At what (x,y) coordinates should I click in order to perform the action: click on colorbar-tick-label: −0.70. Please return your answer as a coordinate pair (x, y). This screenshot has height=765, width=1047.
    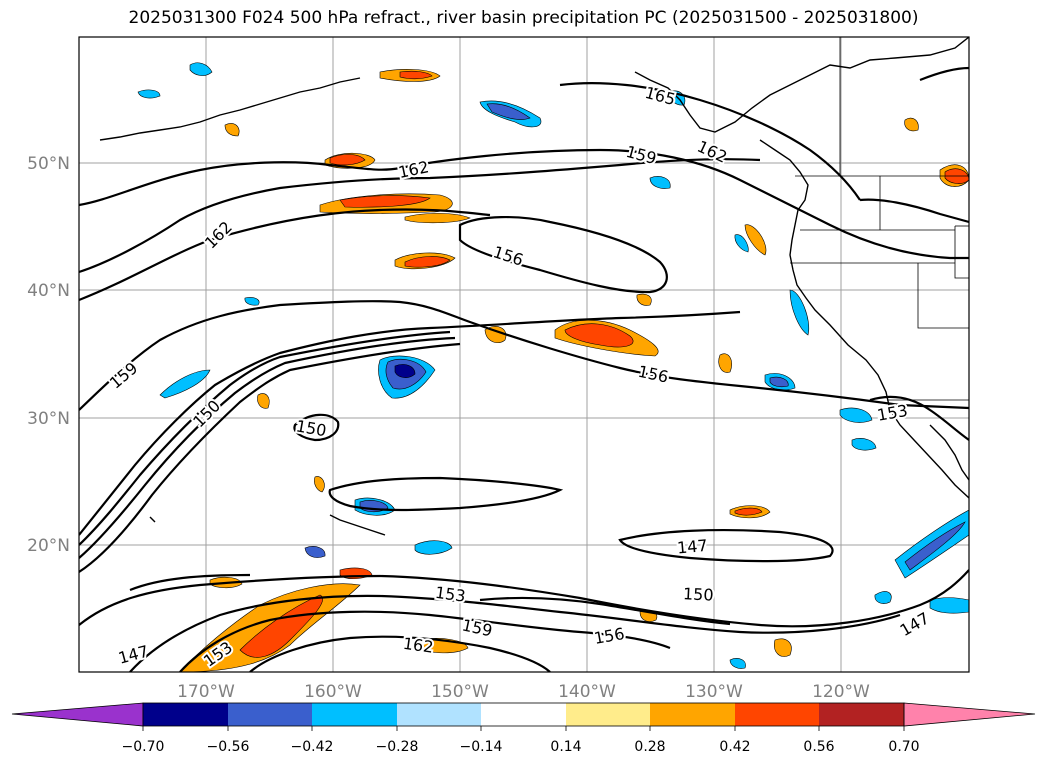
    Looking at the image, I should click on (143, 747).